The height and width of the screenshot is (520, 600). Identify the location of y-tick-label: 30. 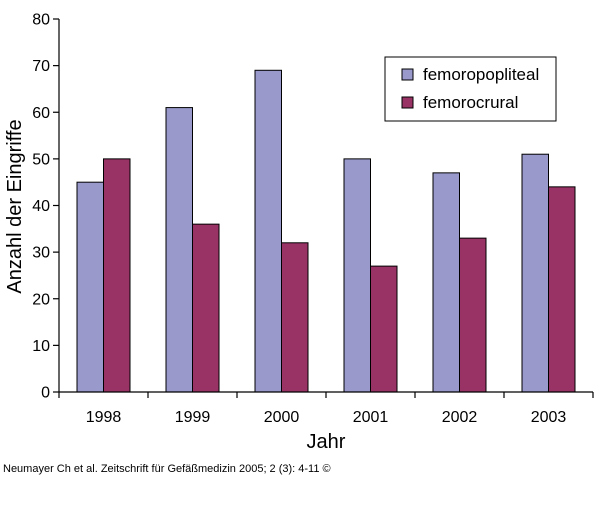
(41, 253).